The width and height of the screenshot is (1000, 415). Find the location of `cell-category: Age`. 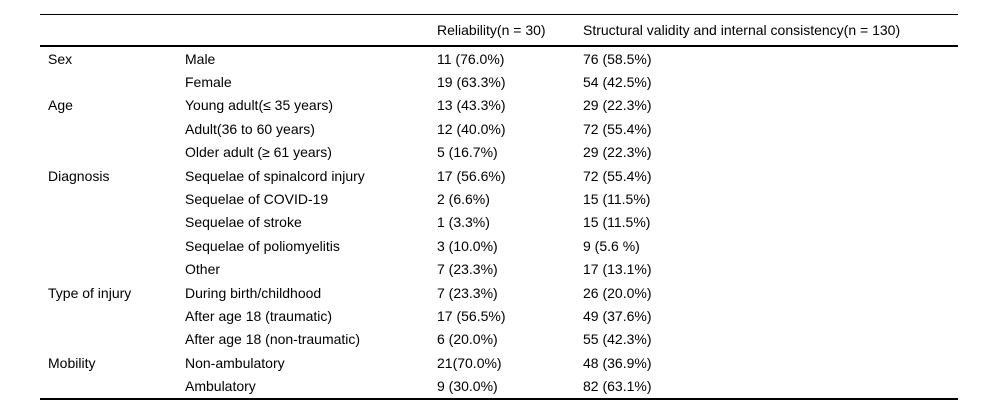

cell-category: Age is located at coordinates (60, 105).